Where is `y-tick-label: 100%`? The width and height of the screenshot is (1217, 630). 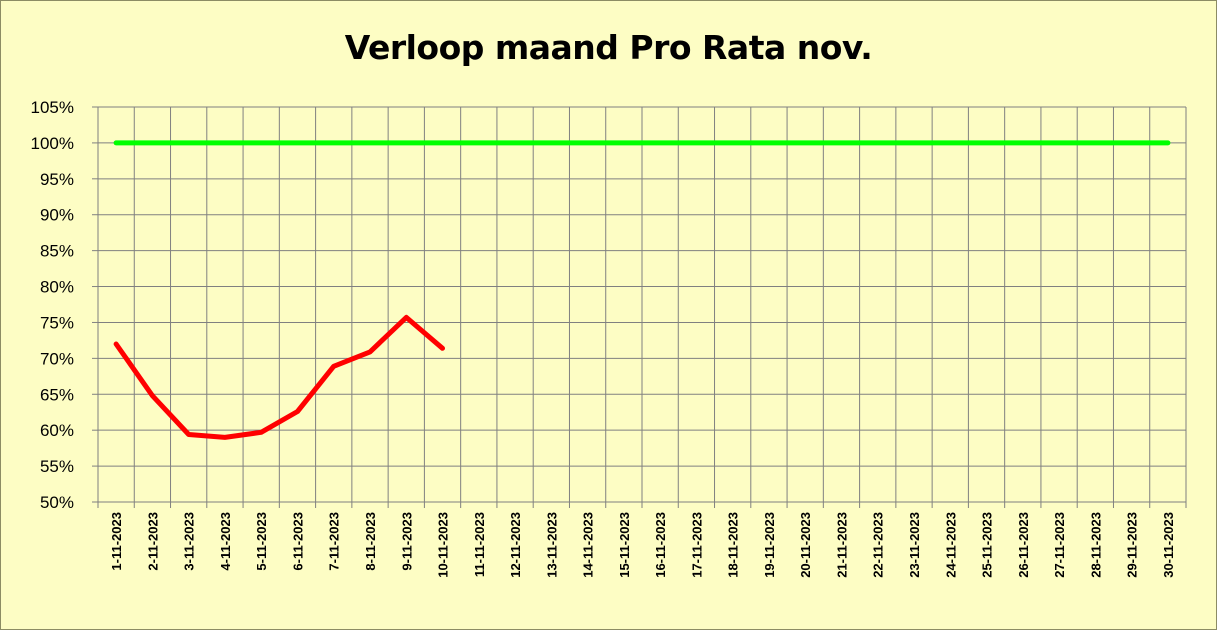 y-tick-label: 100% is located at coordinates (52, 143).